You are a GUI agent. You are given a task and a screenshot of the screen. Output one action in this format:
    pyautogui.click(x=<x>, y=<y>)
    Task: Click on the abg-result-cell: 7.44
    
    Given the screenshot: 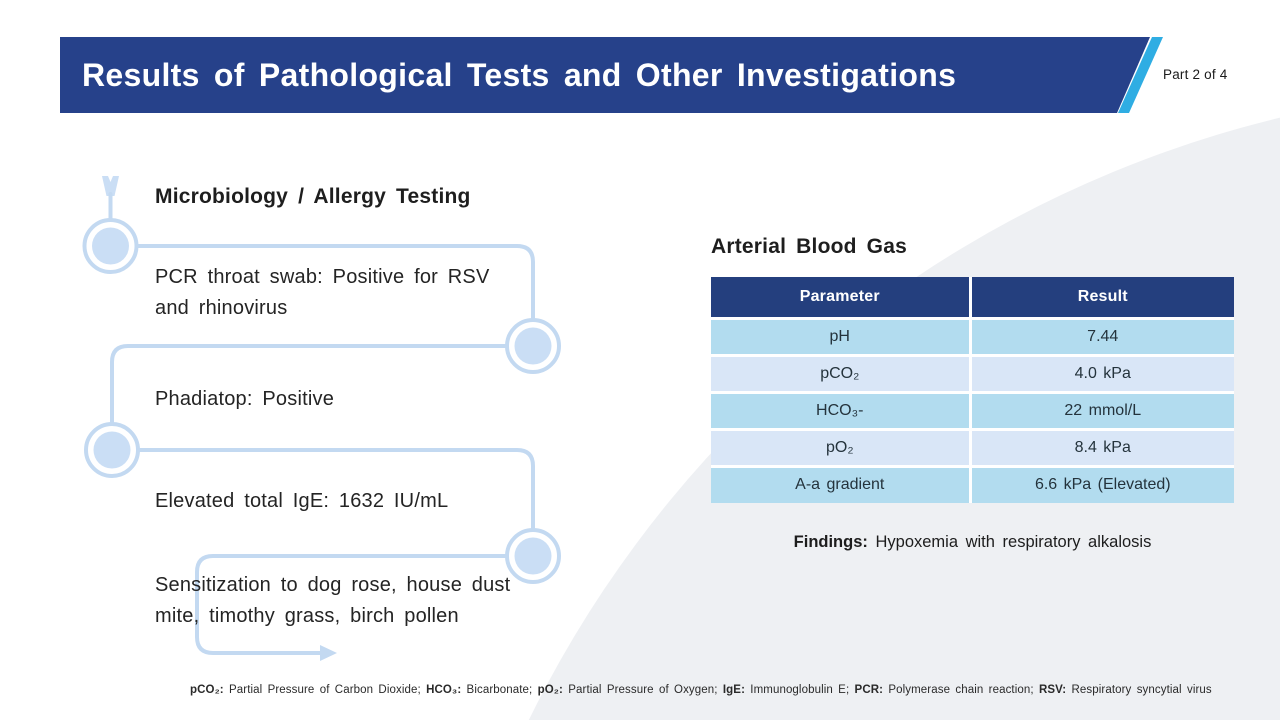 What is the action you would take?
    pyautogui.click(x=1102, y=335)
    